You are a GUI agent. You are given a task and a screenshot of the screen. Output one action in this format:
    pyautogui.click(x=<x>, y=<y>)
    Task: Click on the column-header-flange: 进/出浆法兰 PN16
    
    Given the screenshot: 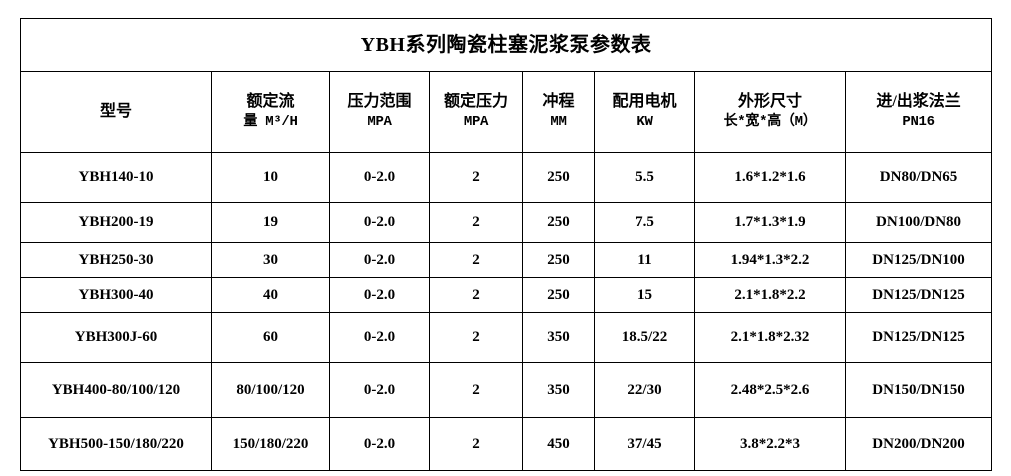 What is the action you would take?
    pyautogui.click(x=918, y=112)
    